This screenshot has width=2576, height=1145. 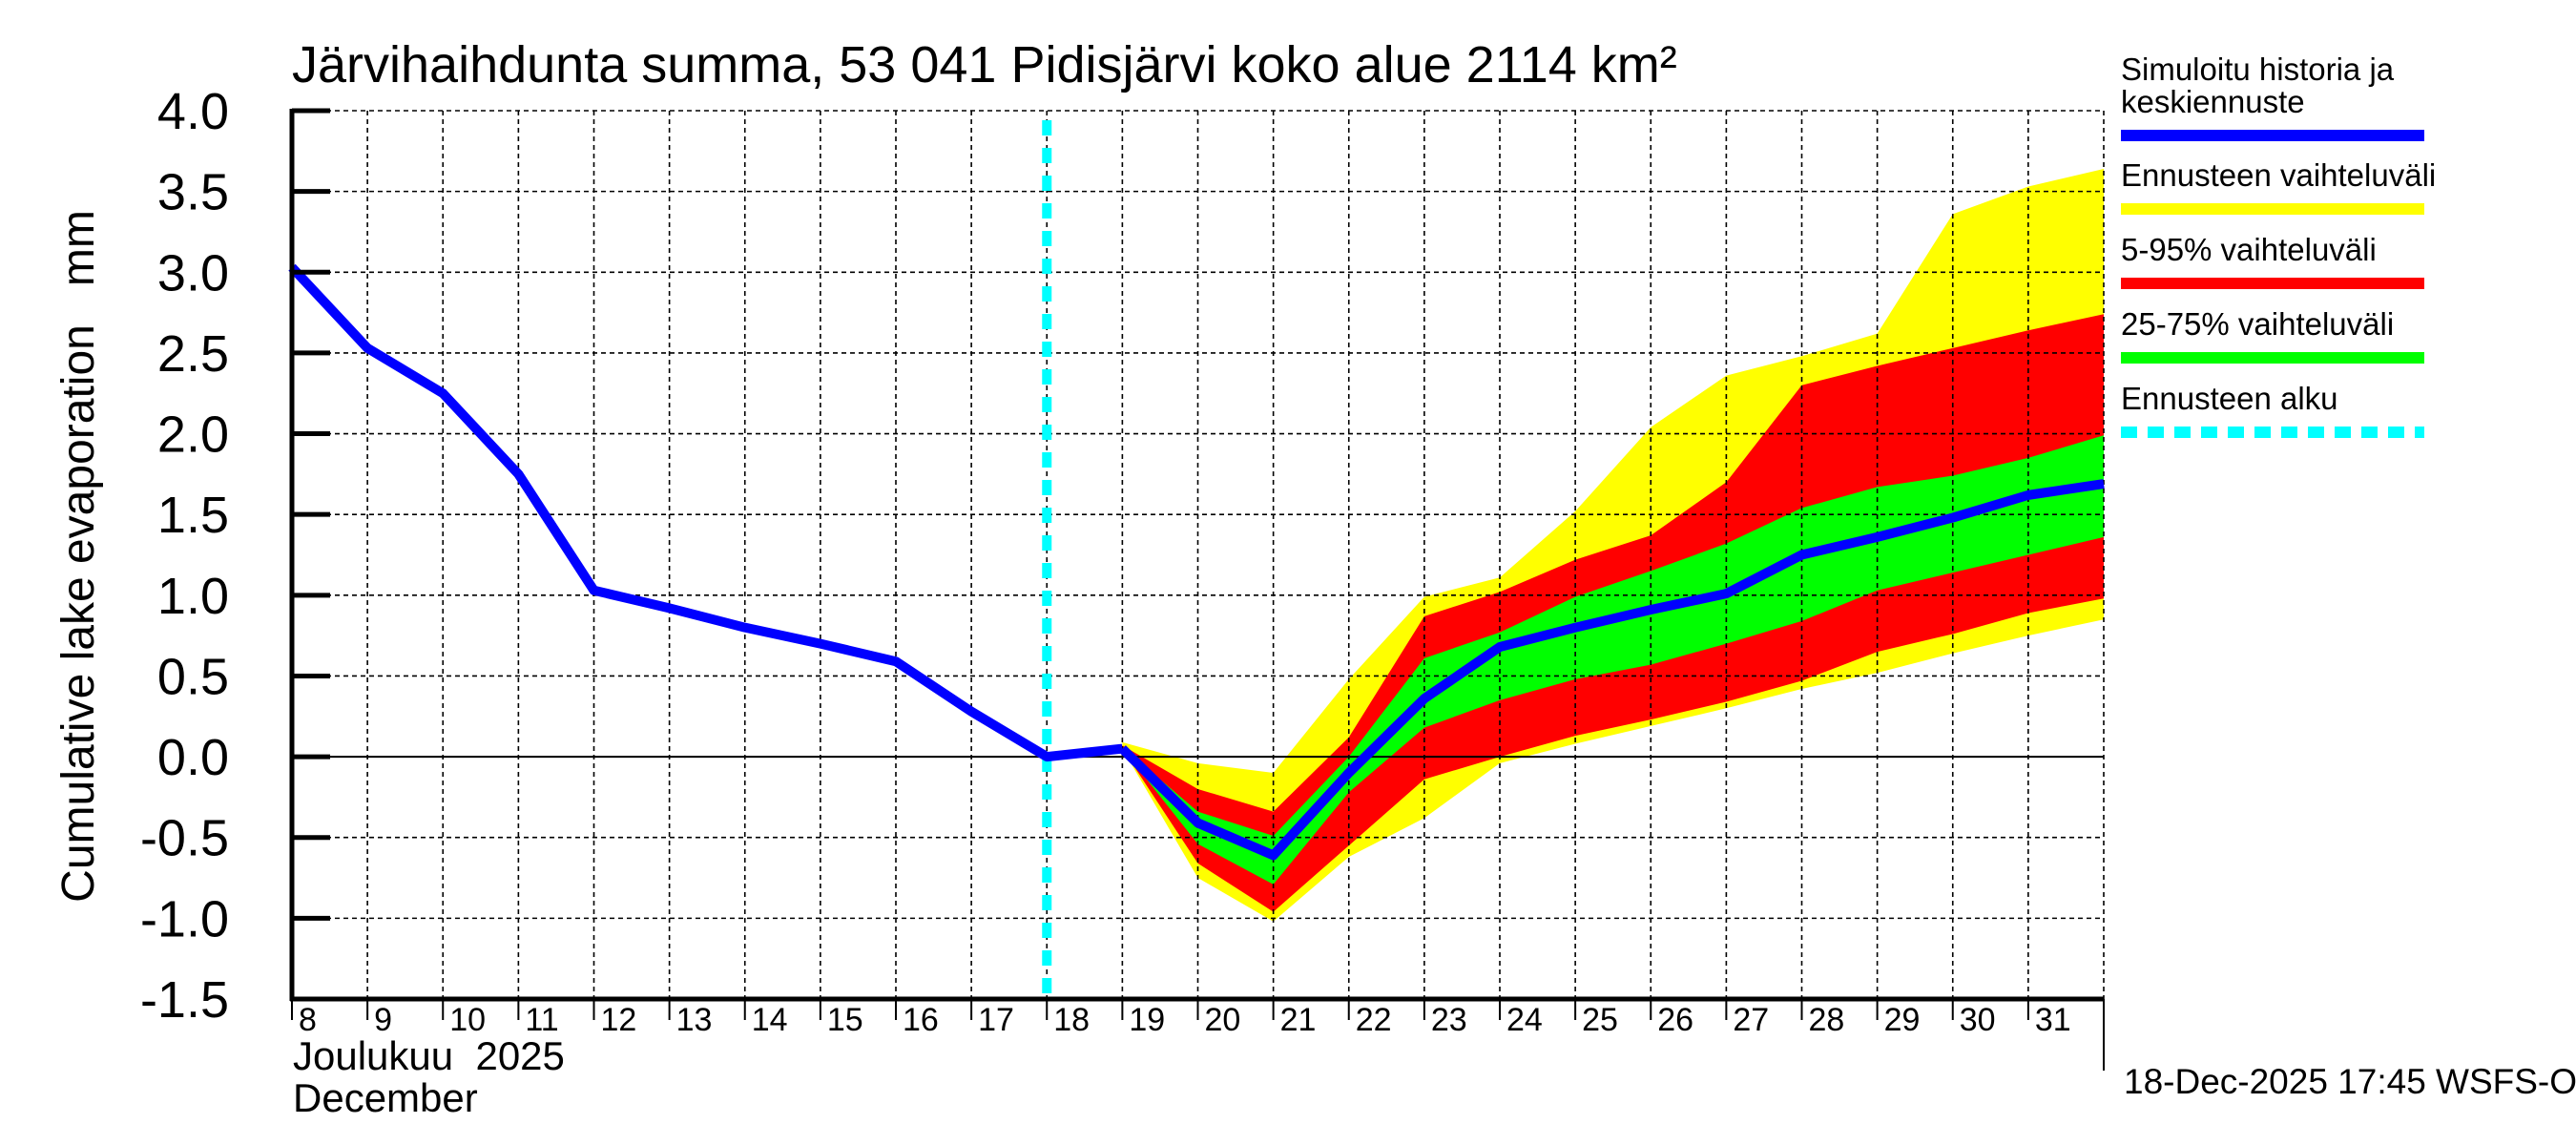 I want to click on legend-label: Simuloitu historia ja, so click(x=2258, y=69).